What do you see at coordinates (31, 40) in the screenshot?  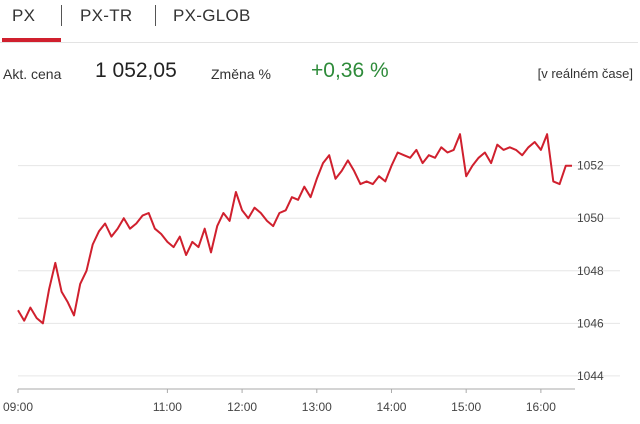 I see `active-tab-indicator` at bounding box center [31, 40].